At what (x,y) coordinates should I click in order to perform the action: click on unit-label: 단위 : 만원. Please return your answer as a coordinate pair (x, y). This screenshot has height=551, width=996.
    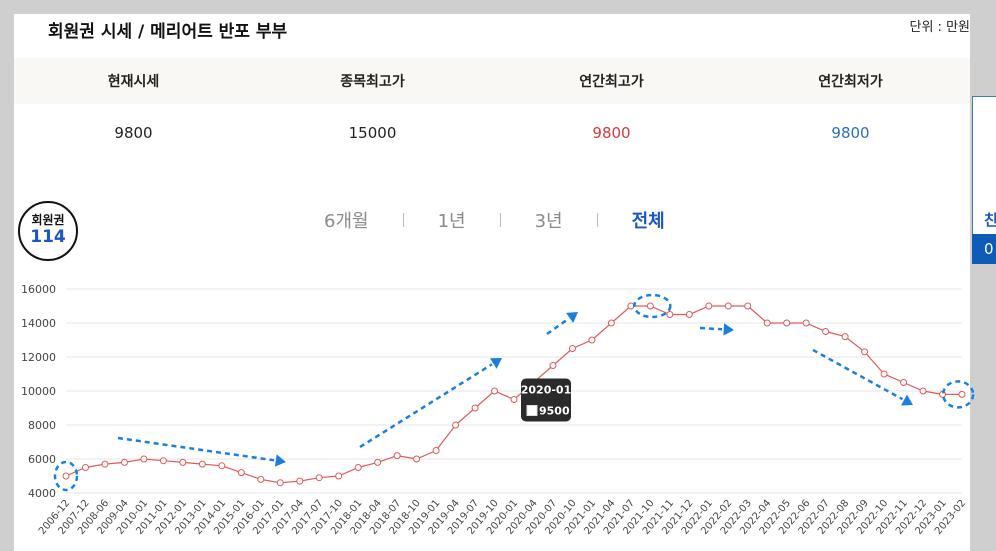
    Looking at the image, I should click on (940, 27).